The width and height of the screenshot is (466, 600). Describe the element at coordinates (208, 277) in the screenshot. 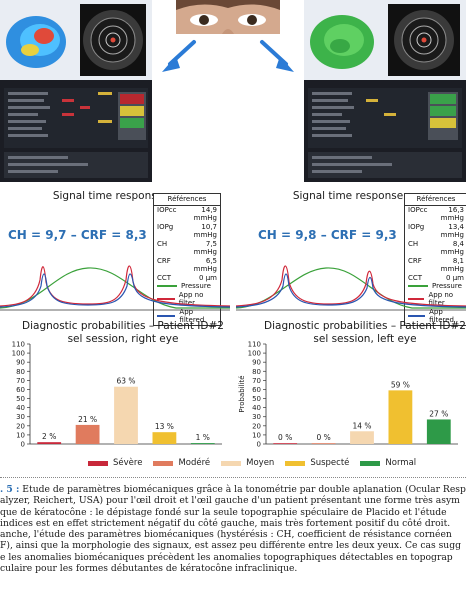

I see `reference-value: 0 µm` at that location.